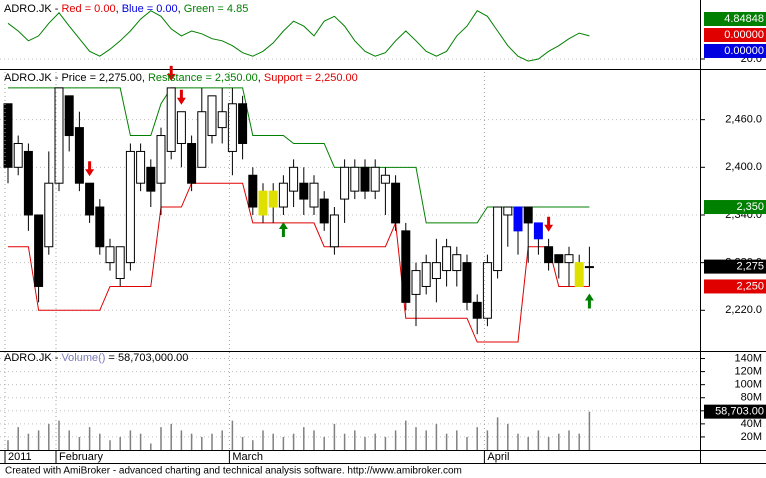 The width and height of the screenshot is (766, 478). What do you see at coordinates (750, 207) in the screenshot?
I see `value-box-label: 2,350` at bounding box center [750, 207].